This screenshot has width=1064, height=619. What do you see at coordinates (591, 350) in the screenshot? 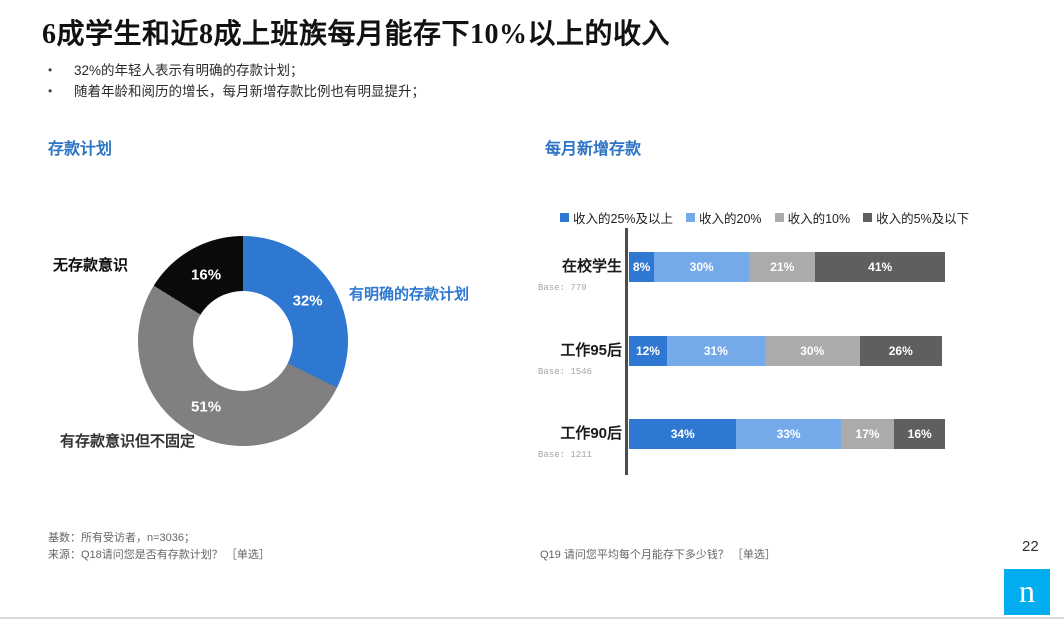
I see `bar-category-label: 工作95后` at bounding box center [591, 350].